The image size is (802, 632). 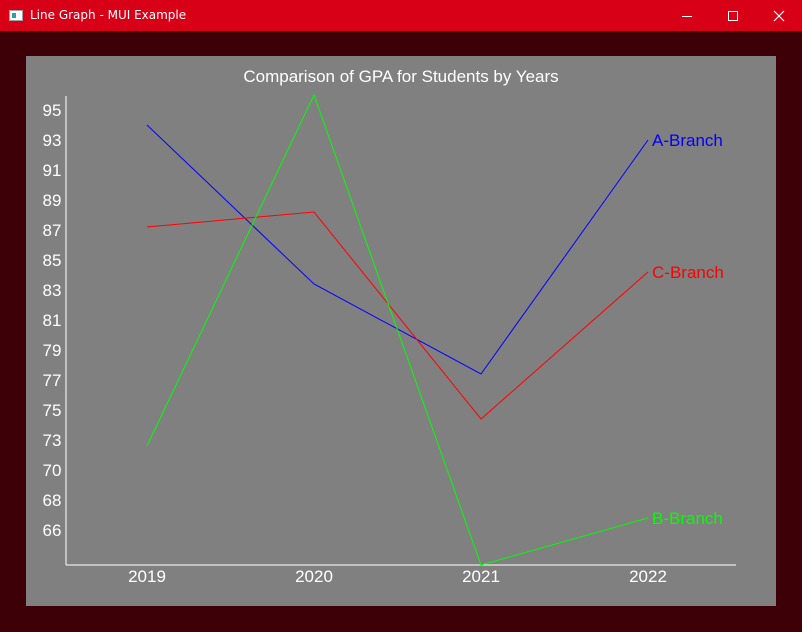 What do you see at coordinates (314, 576) in the screenshot?
I see `x-tick-label: 2020` at bounding box center [314, 576].